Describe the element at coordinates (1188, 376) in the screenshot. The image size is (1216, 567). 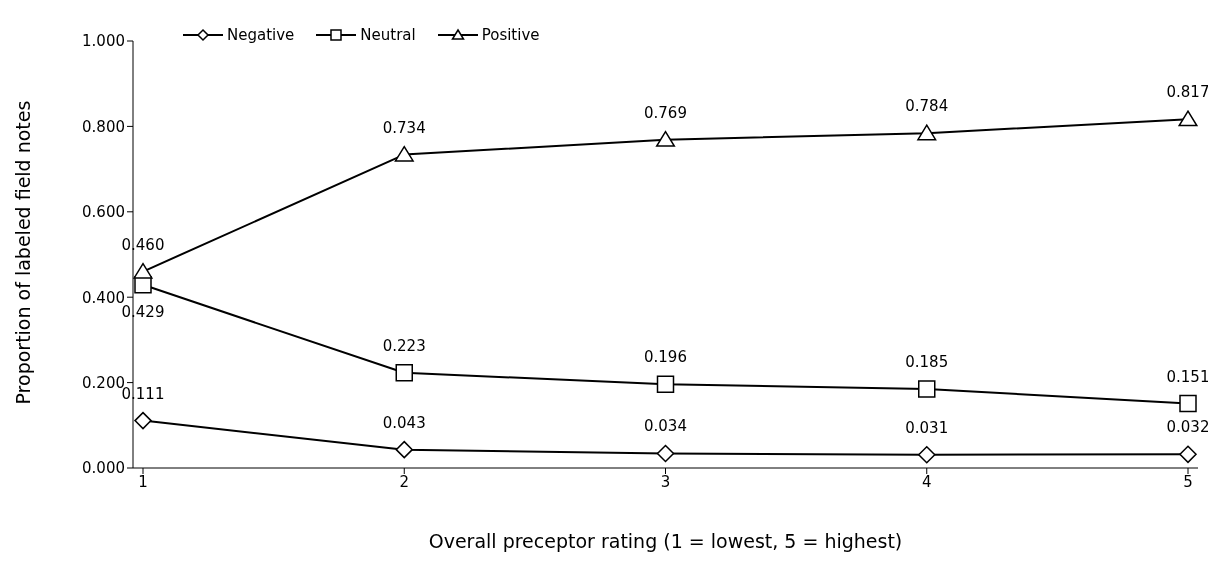
I see `data-label: 0.151` at that location.